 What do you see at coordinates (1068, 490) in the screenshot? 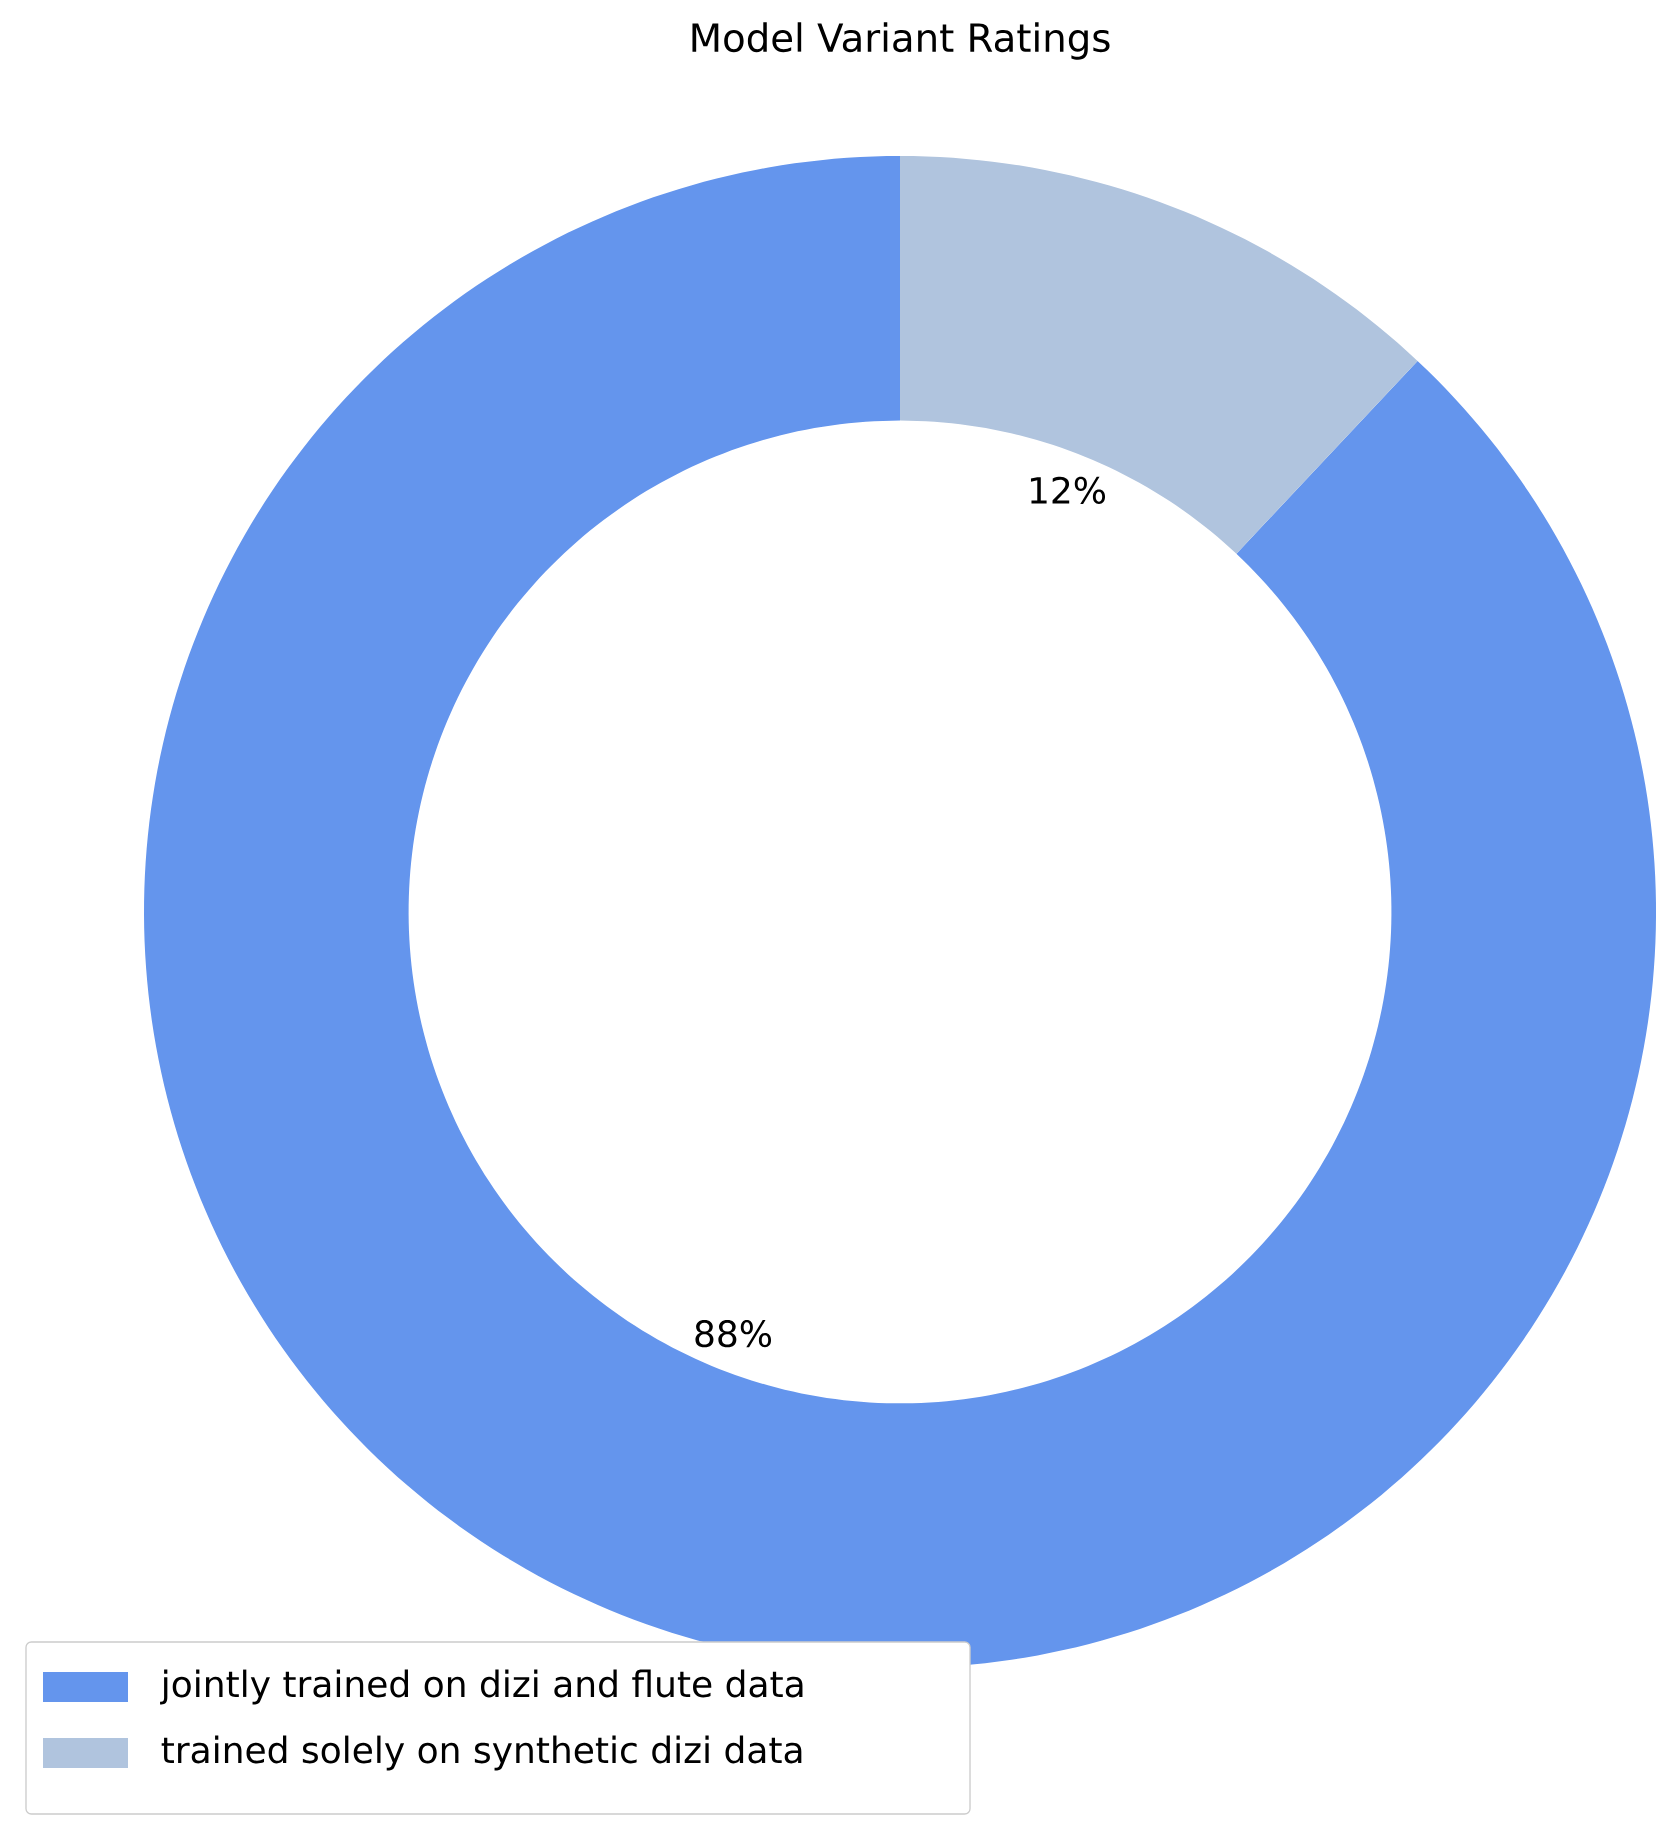
I see `data-label: 12%` at bounding box center [1068, 490].